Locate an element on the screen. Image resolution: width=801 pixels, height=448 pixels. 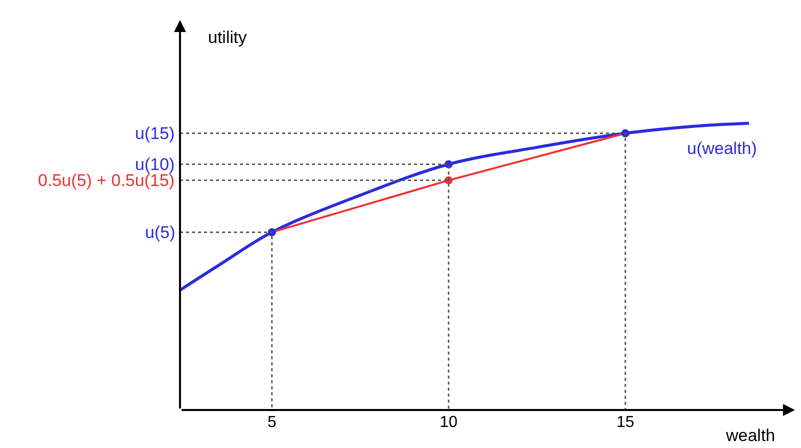
text: u(10) is located at coordinates (155, 164).